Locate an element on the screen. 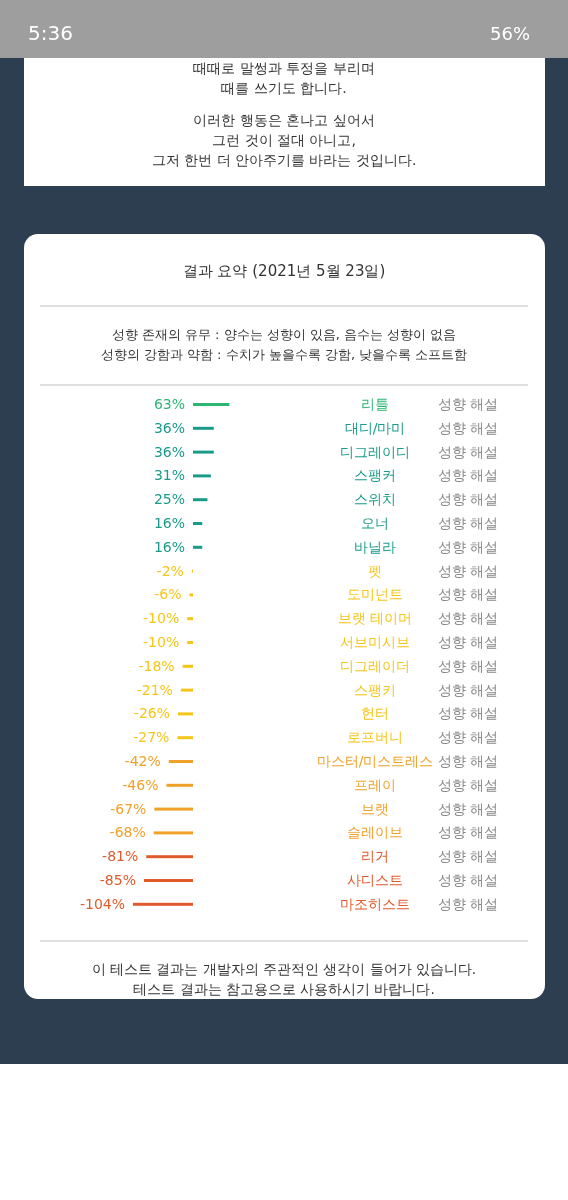  text: 성향 존재의 유무 : 양수는 성향이 있음, 음수는 성향이 없음 성향의 강함과 약함 : 수치가 높을수록 강함, 낮을수록 소프트함 is located at coordinates (284, 344).